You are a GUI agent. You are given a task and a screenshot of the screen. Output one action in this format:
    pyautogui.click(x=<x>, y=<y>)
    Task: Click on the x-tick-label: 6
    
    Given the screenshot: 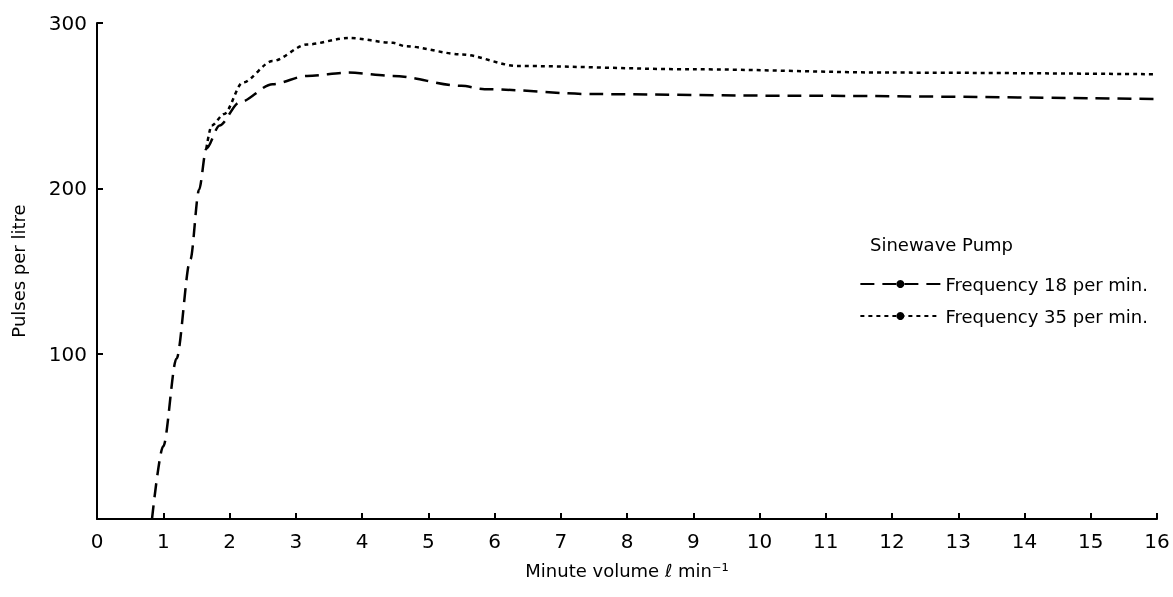 What is the action you would take?
    pyautogui.click(x=494, y=541)
    